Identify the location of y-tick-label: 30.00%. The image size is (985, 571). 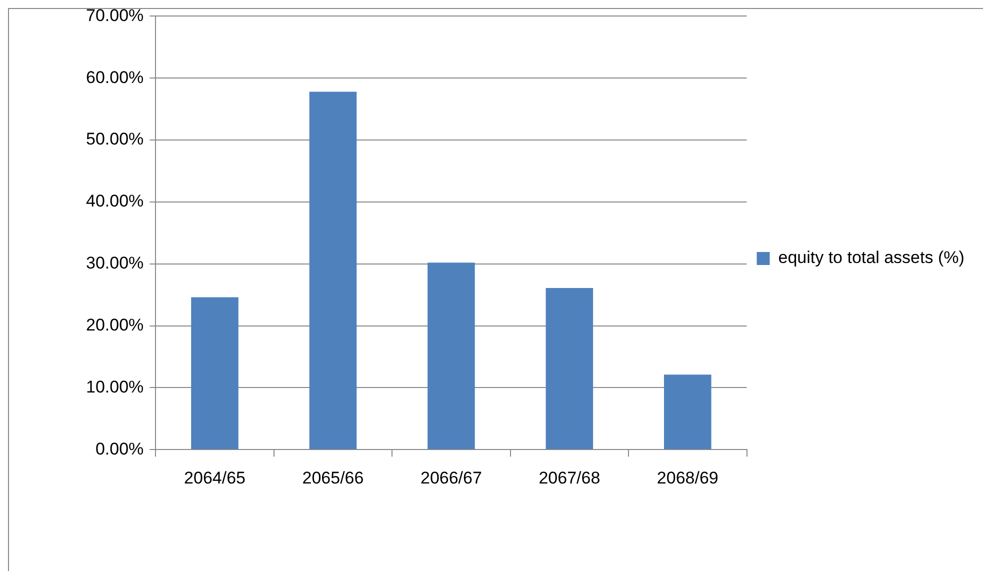
(115, 263).